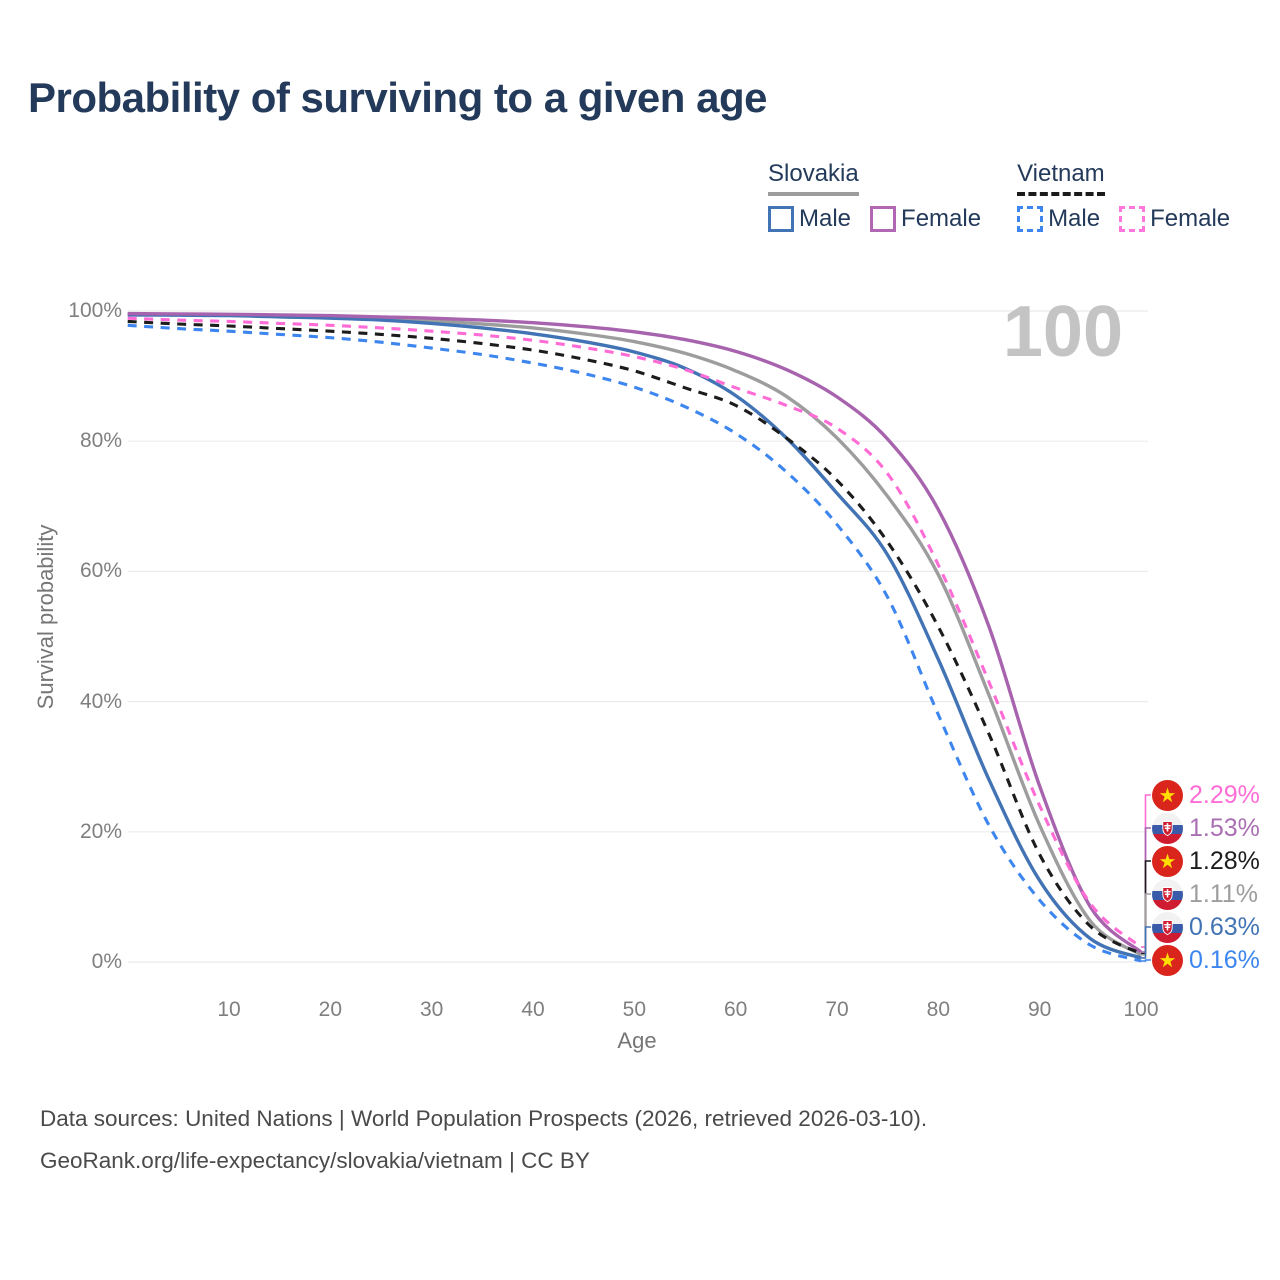  Describe the element at coordinates (637, 1040) in the screenshot. I see `x-axis-title: Age` at that location.